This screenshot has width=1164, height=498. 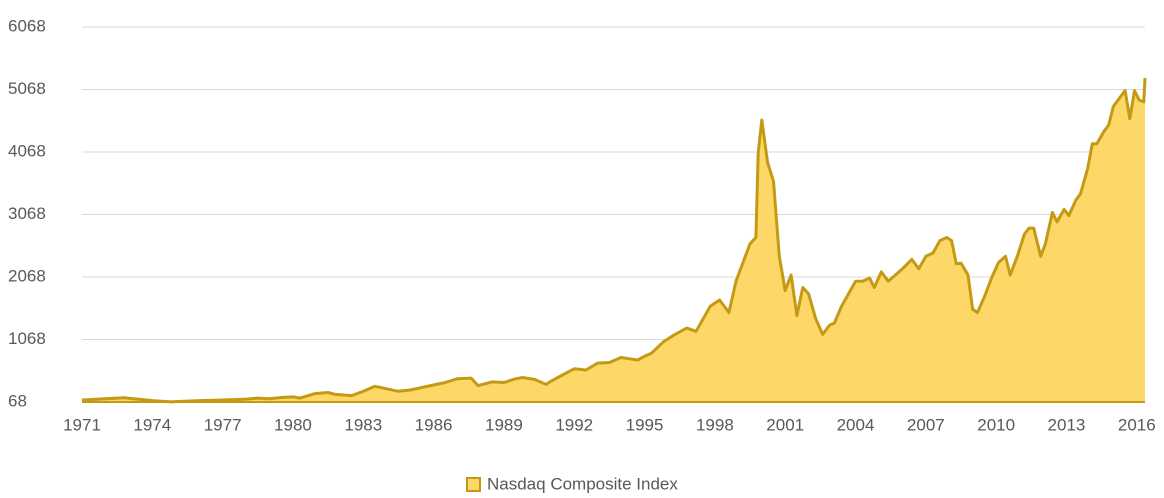 What do you see at coordinates (926, 424) in the screenshot?
I see `x-tick-label: 2007` at bounding box center [926, 424].